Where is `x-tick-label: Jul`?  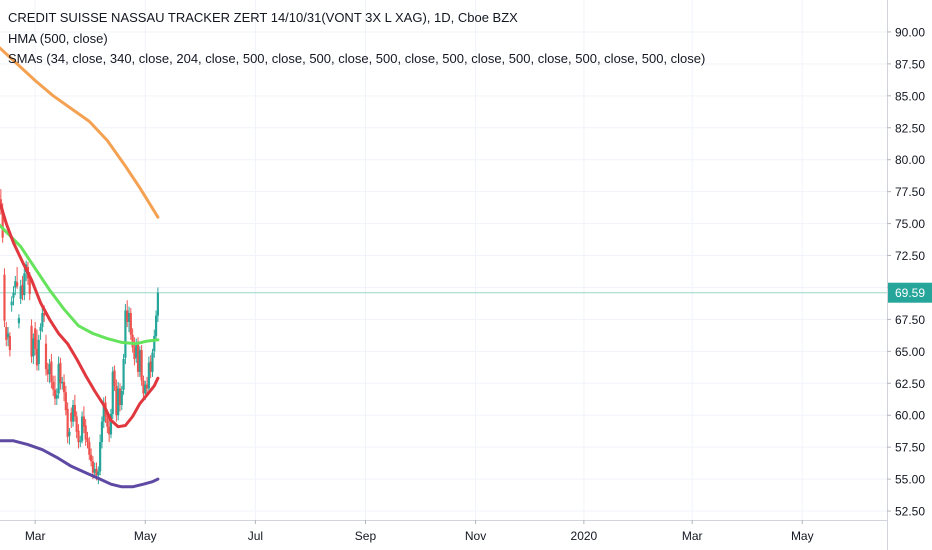
x-tick-label: Jul is located at coordinates (255, 536).